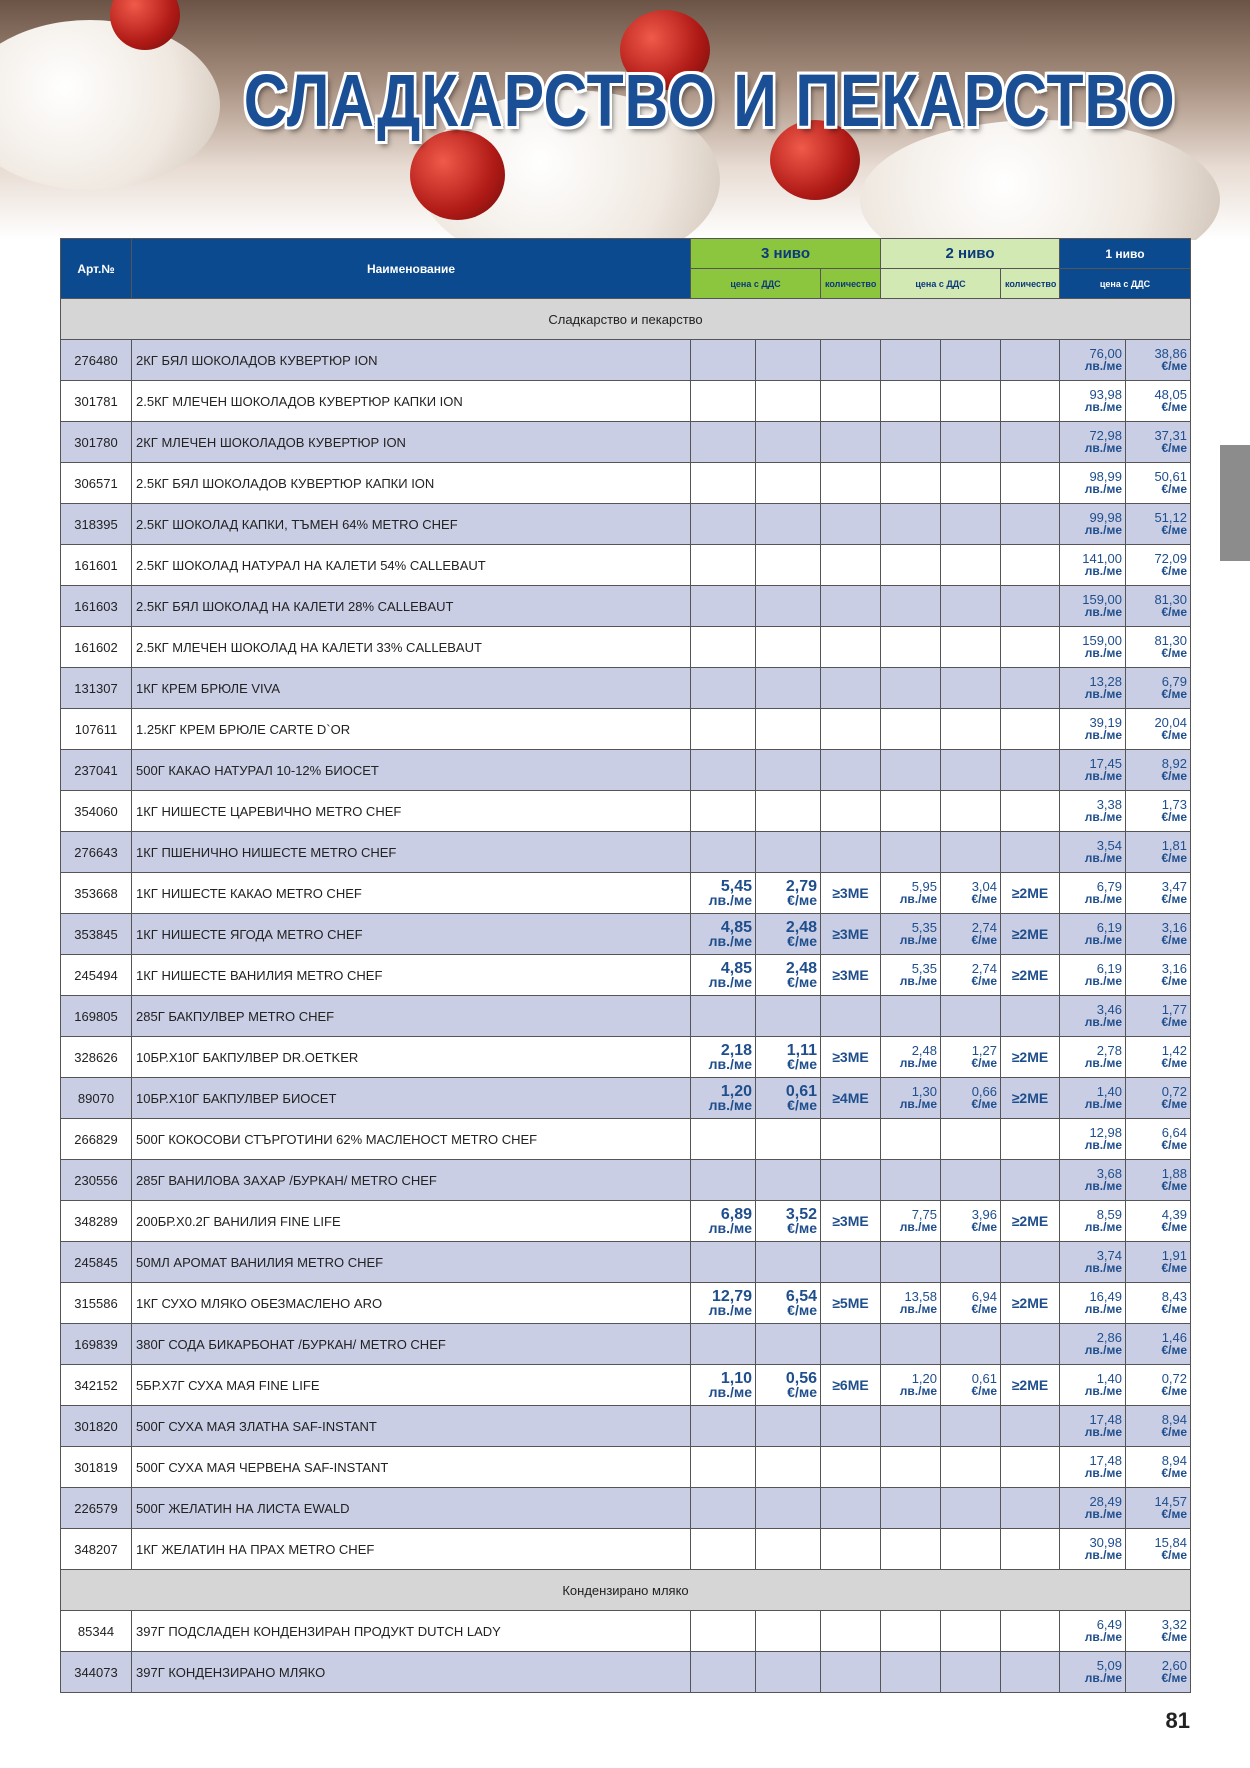 The width and height of the screenshot is (1250, 1768). What do you see at coordinates (910, 1098) in the screenshot?
I see `price-cell: 1,30 лв./ме` at bounding box center [910, 1098].